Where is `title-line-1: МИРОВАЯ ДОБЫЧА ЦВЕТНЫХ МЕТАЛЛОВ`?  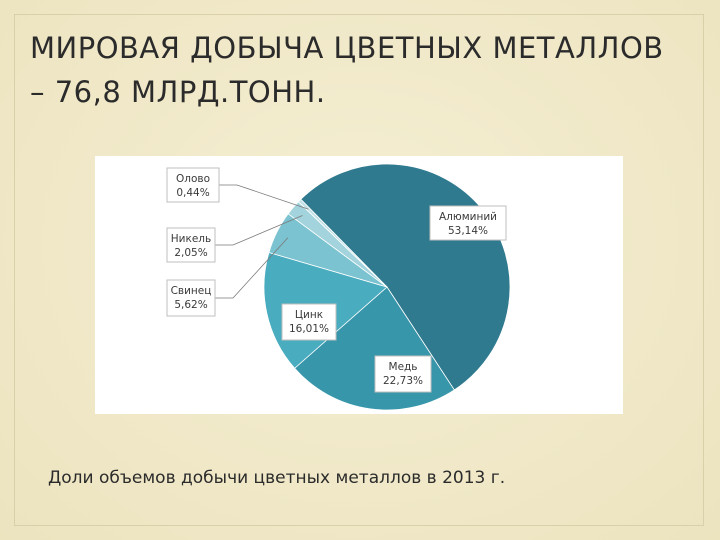 title-line-1: МИРОВАЯ ДОБЫЧА ЦВЕТНЫХ МЕТАЛЛОВ is located at coordinates (347, 48).